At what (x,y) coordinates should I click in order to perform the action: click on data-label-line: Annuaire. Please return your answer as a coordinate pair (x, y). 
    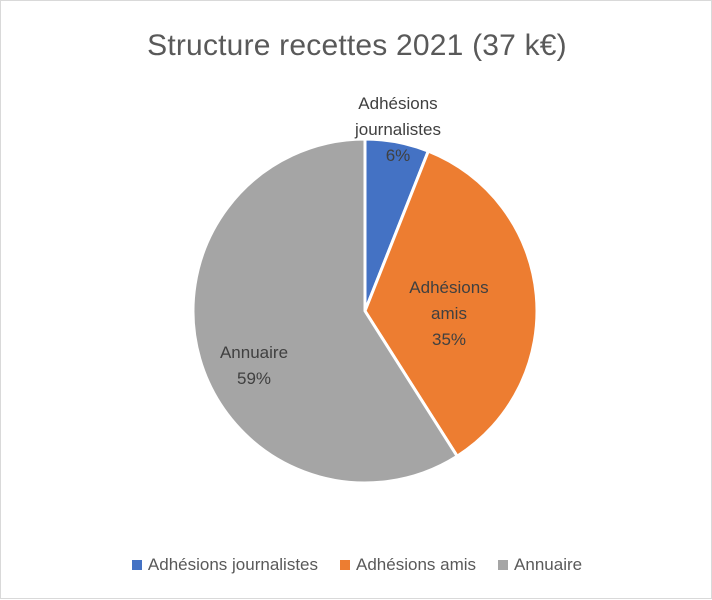
    Looking at the image, I should click on (254, 352).